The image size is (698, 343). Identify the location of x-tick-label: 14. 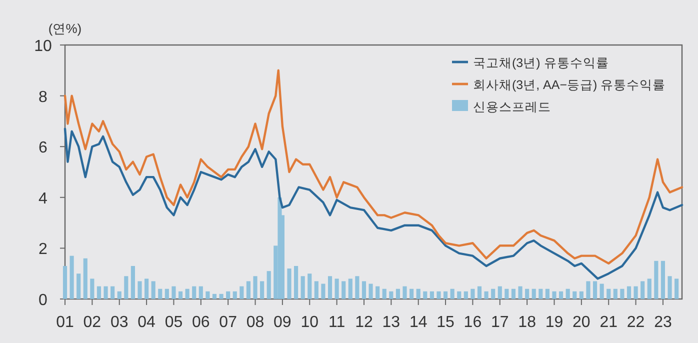
(418, 322).